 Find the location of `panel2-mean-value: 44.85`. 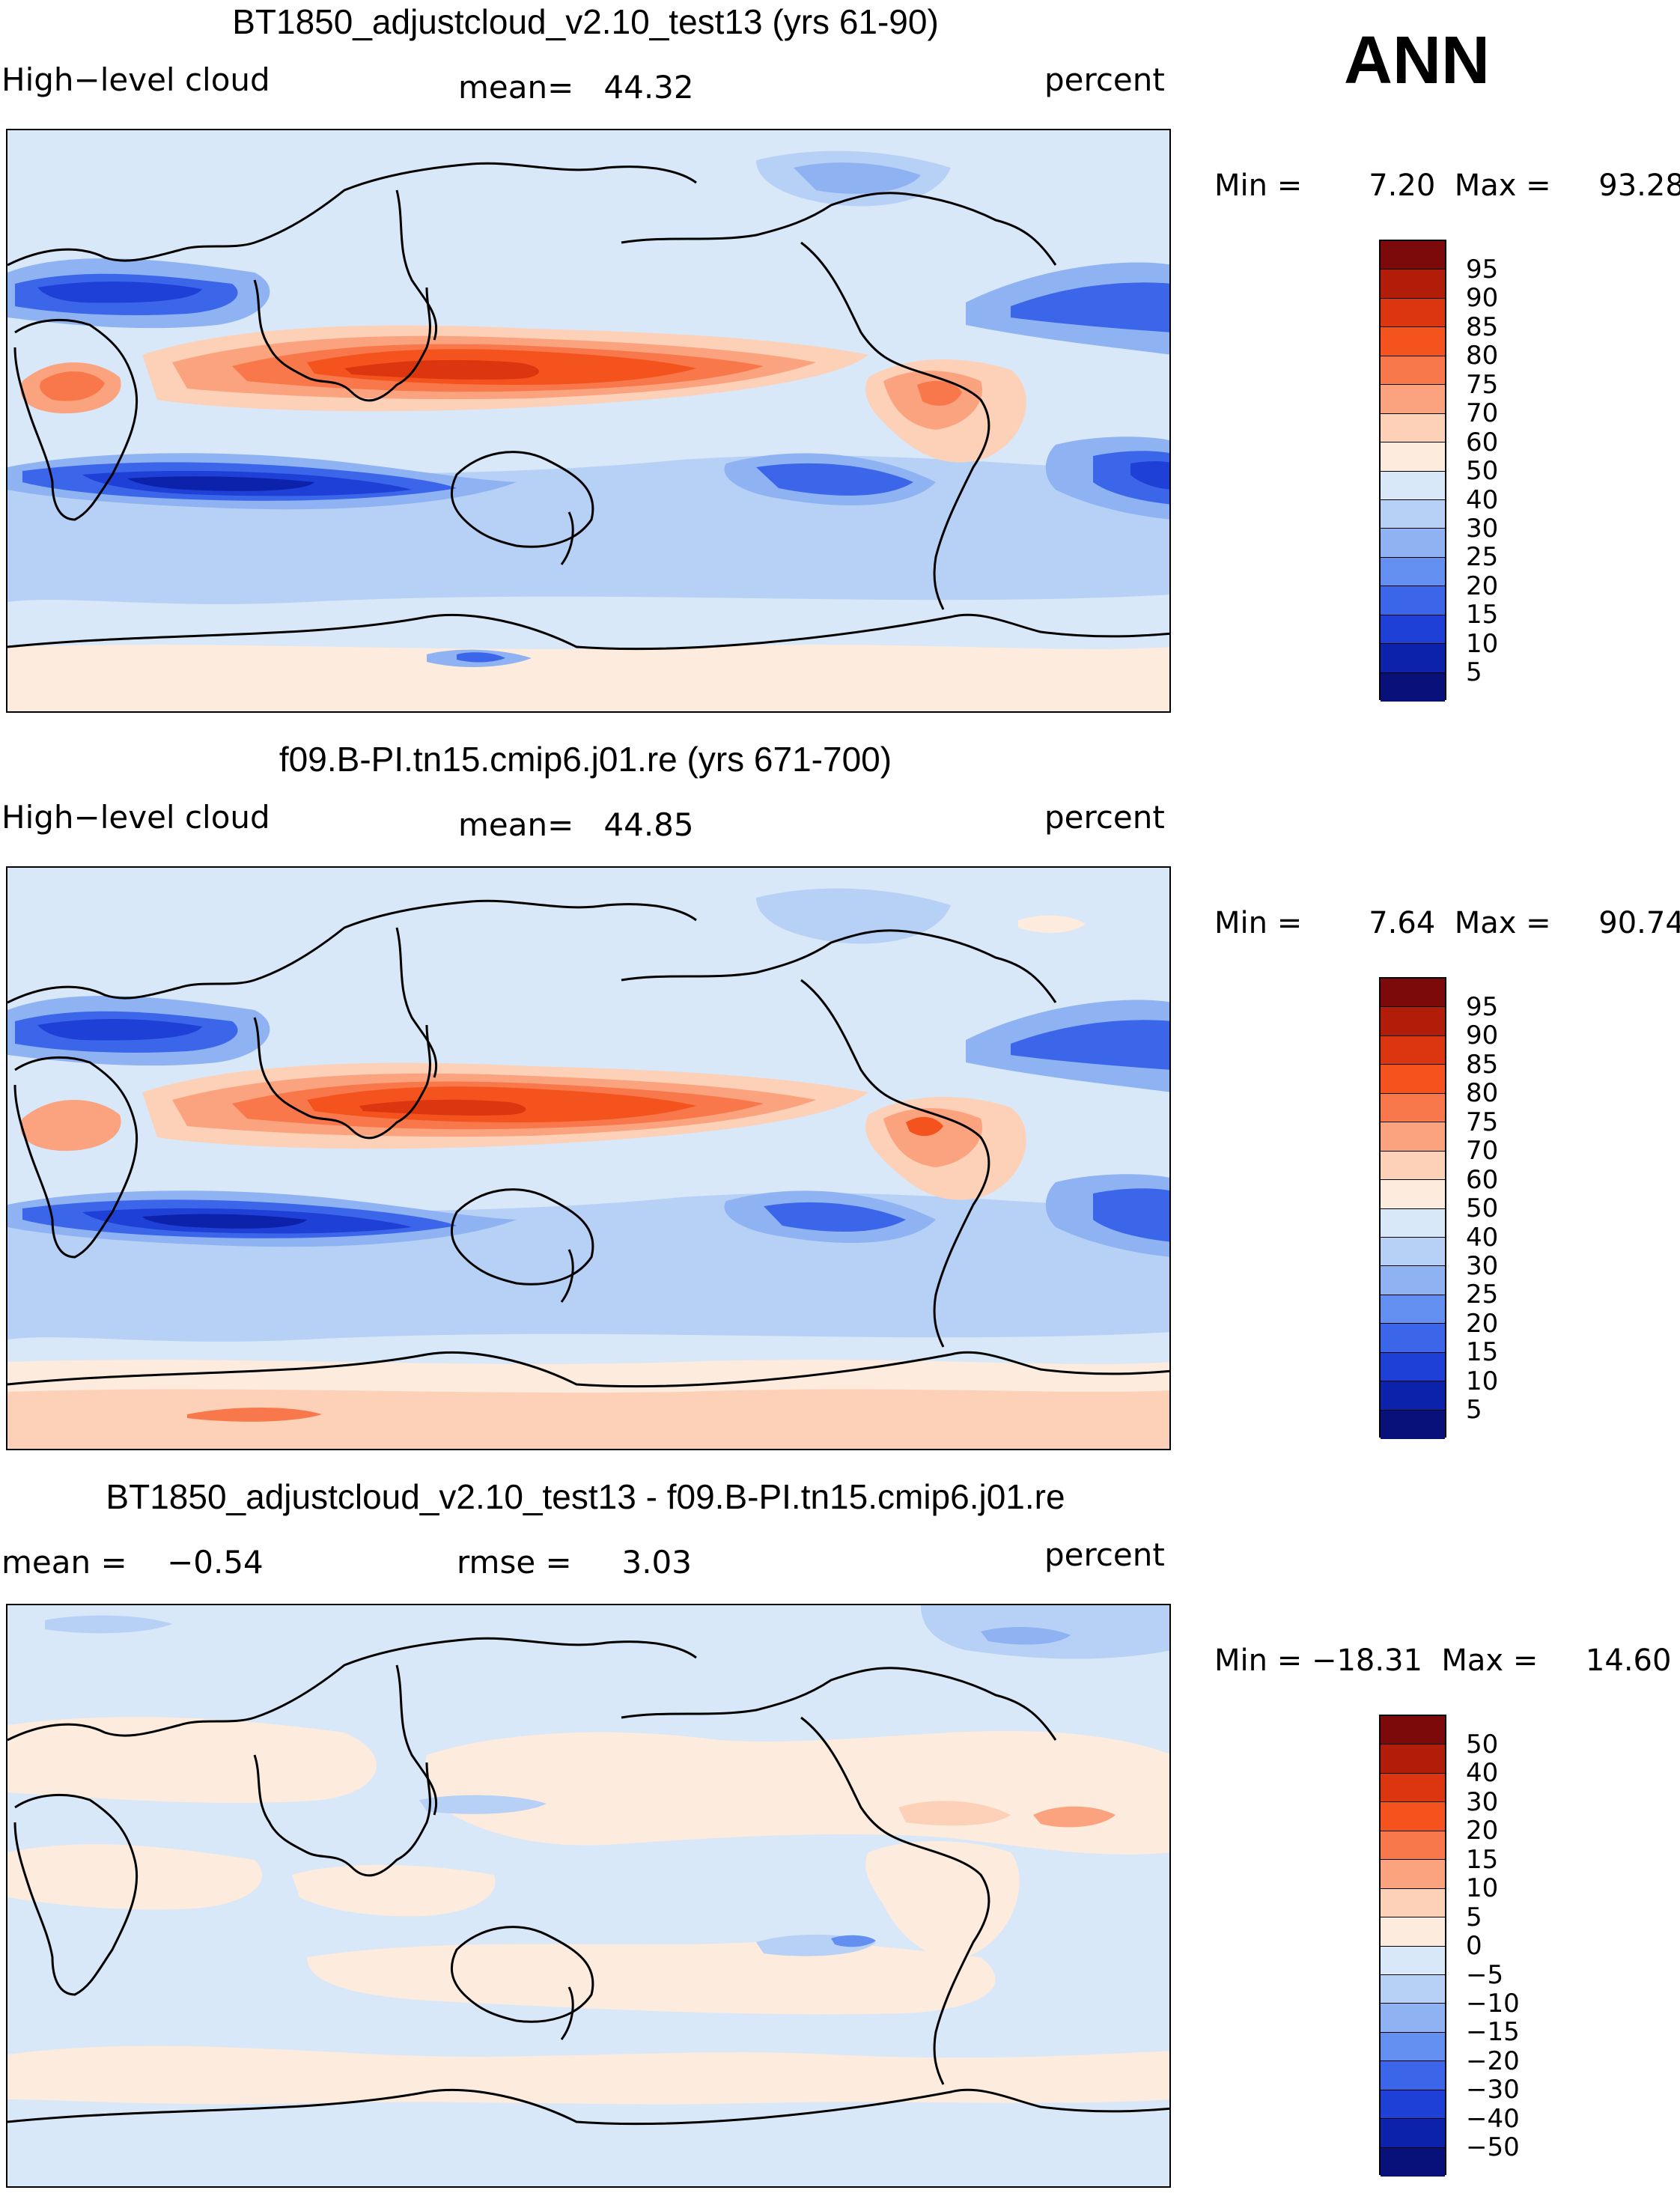

panel2-mean-value: 44.85 is located at coordinates (648, 824).